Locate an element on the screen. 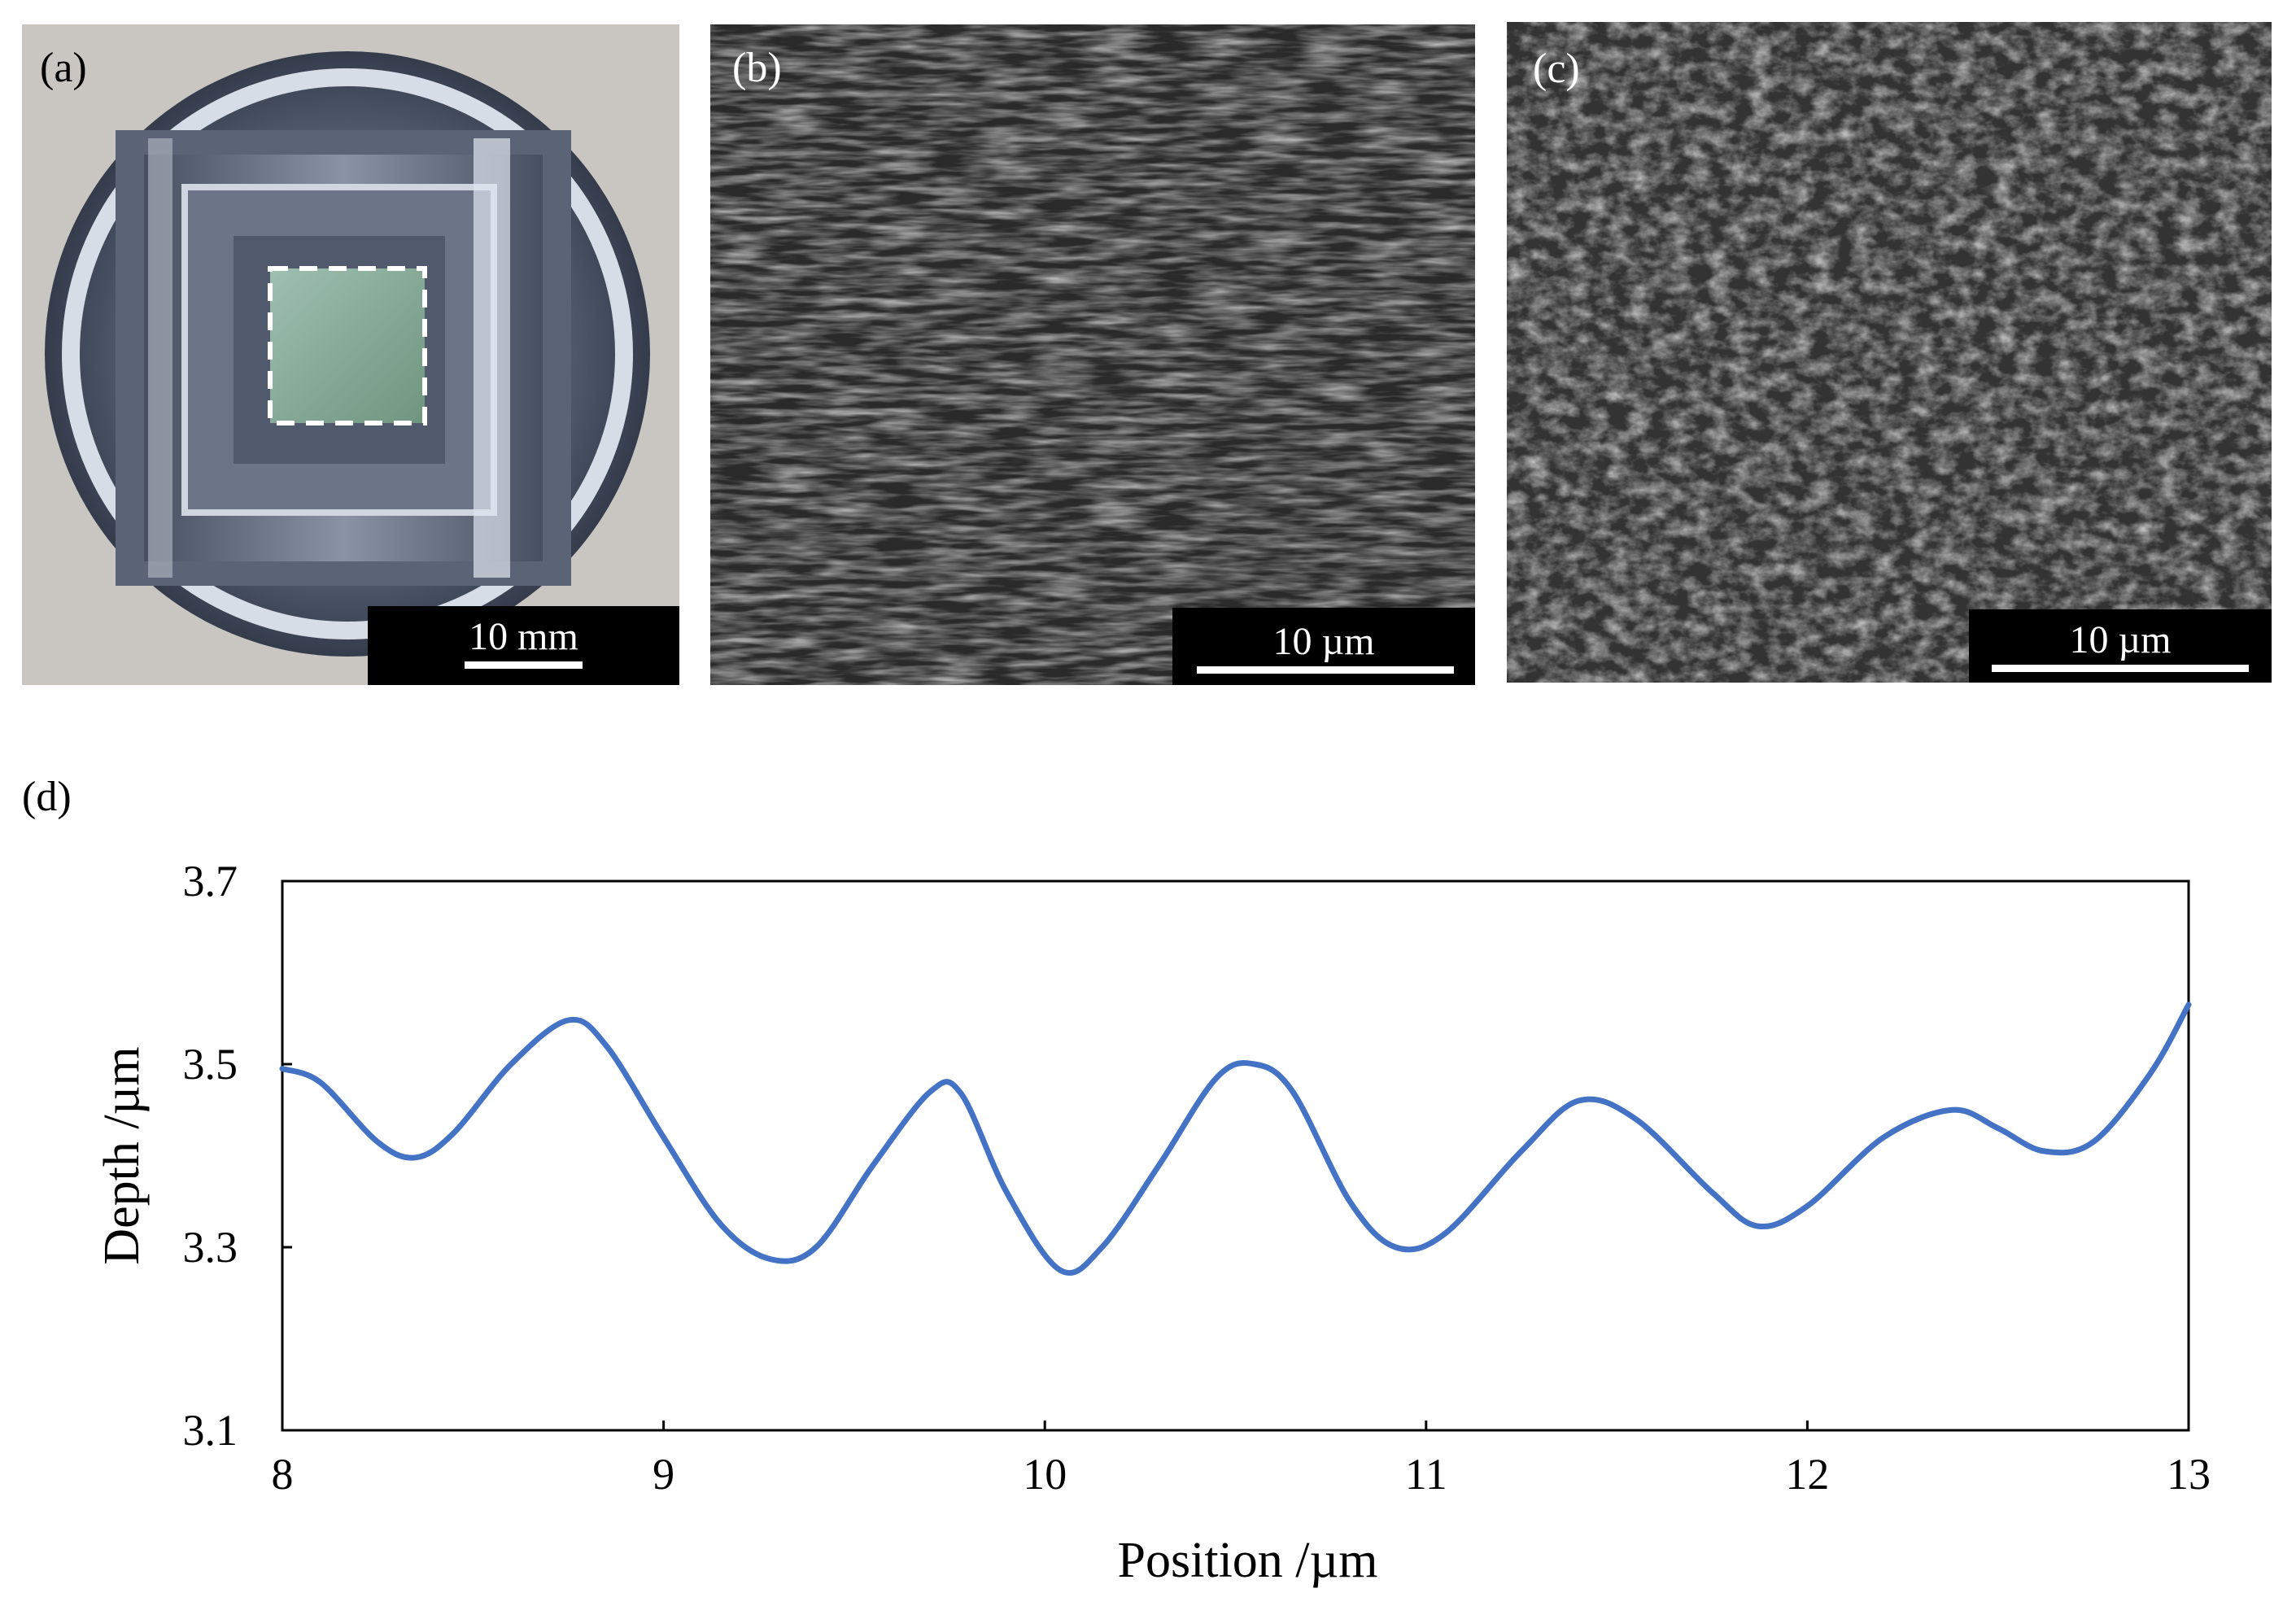  x-tick-label: 11 is located at coordinates (1426, 1474).